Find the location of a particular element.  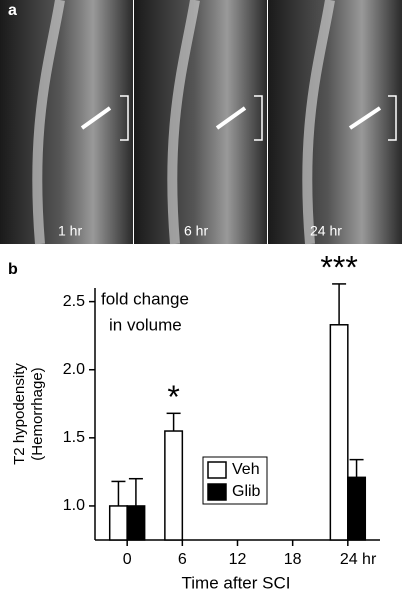

y-tick-label: 1.5 is located at coordinates (74, 437).